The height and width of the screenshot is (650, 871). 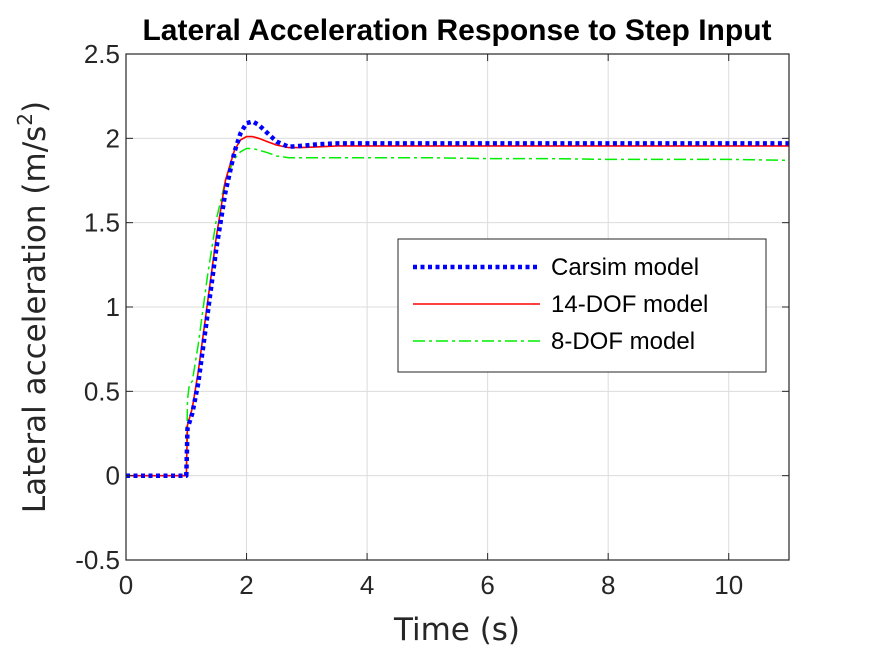 What do you see at coordinates (367, 585) in the screenshot?
I see `x-tick-label: 4` at bounding box center [367, 585].